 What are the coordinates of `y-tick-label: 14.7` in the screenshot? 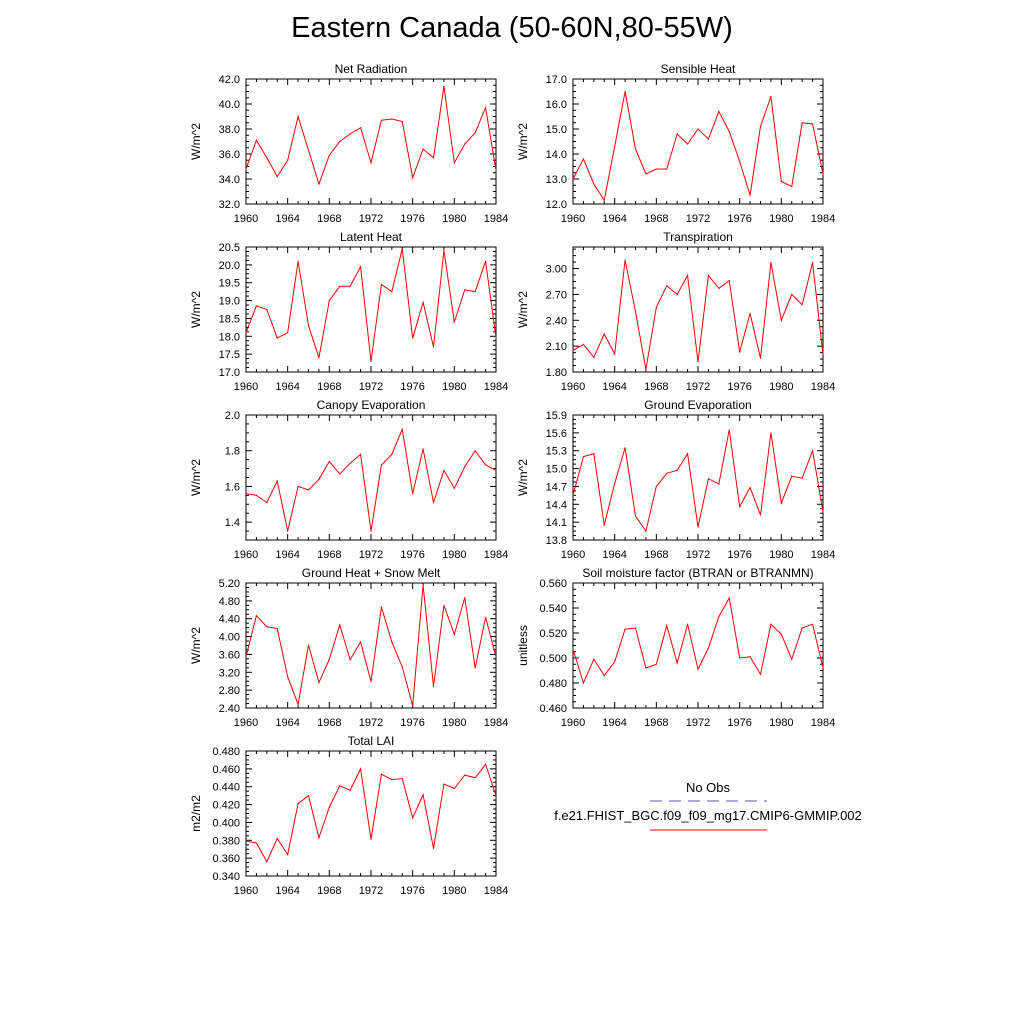 It's located at (556, 487).